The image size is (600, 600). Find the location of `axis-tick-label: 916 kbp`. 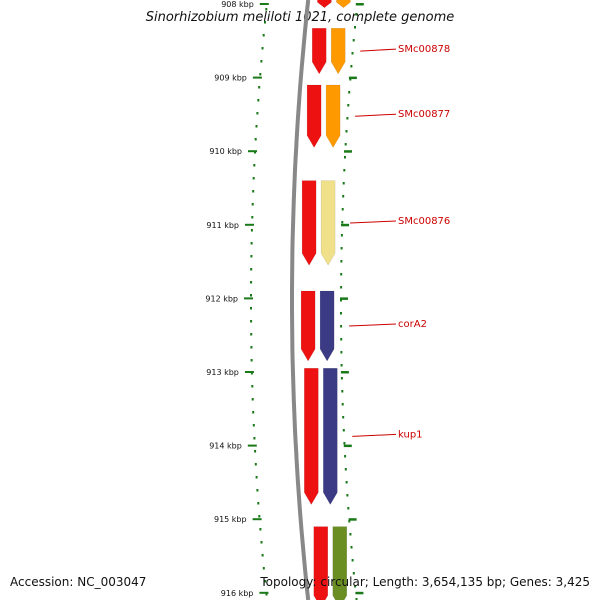

axis-tick-label: 916 kbp is located at coordinates (237, 593).